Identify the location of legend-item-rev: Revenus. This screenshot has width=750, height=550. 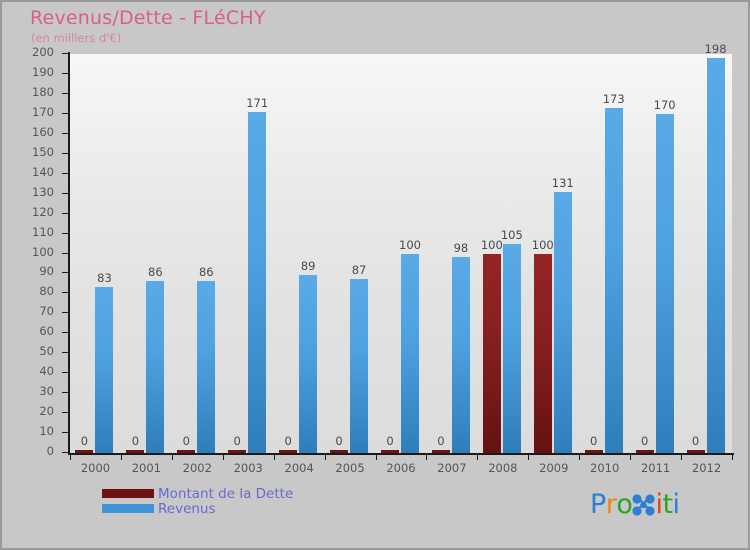
(197, 508).